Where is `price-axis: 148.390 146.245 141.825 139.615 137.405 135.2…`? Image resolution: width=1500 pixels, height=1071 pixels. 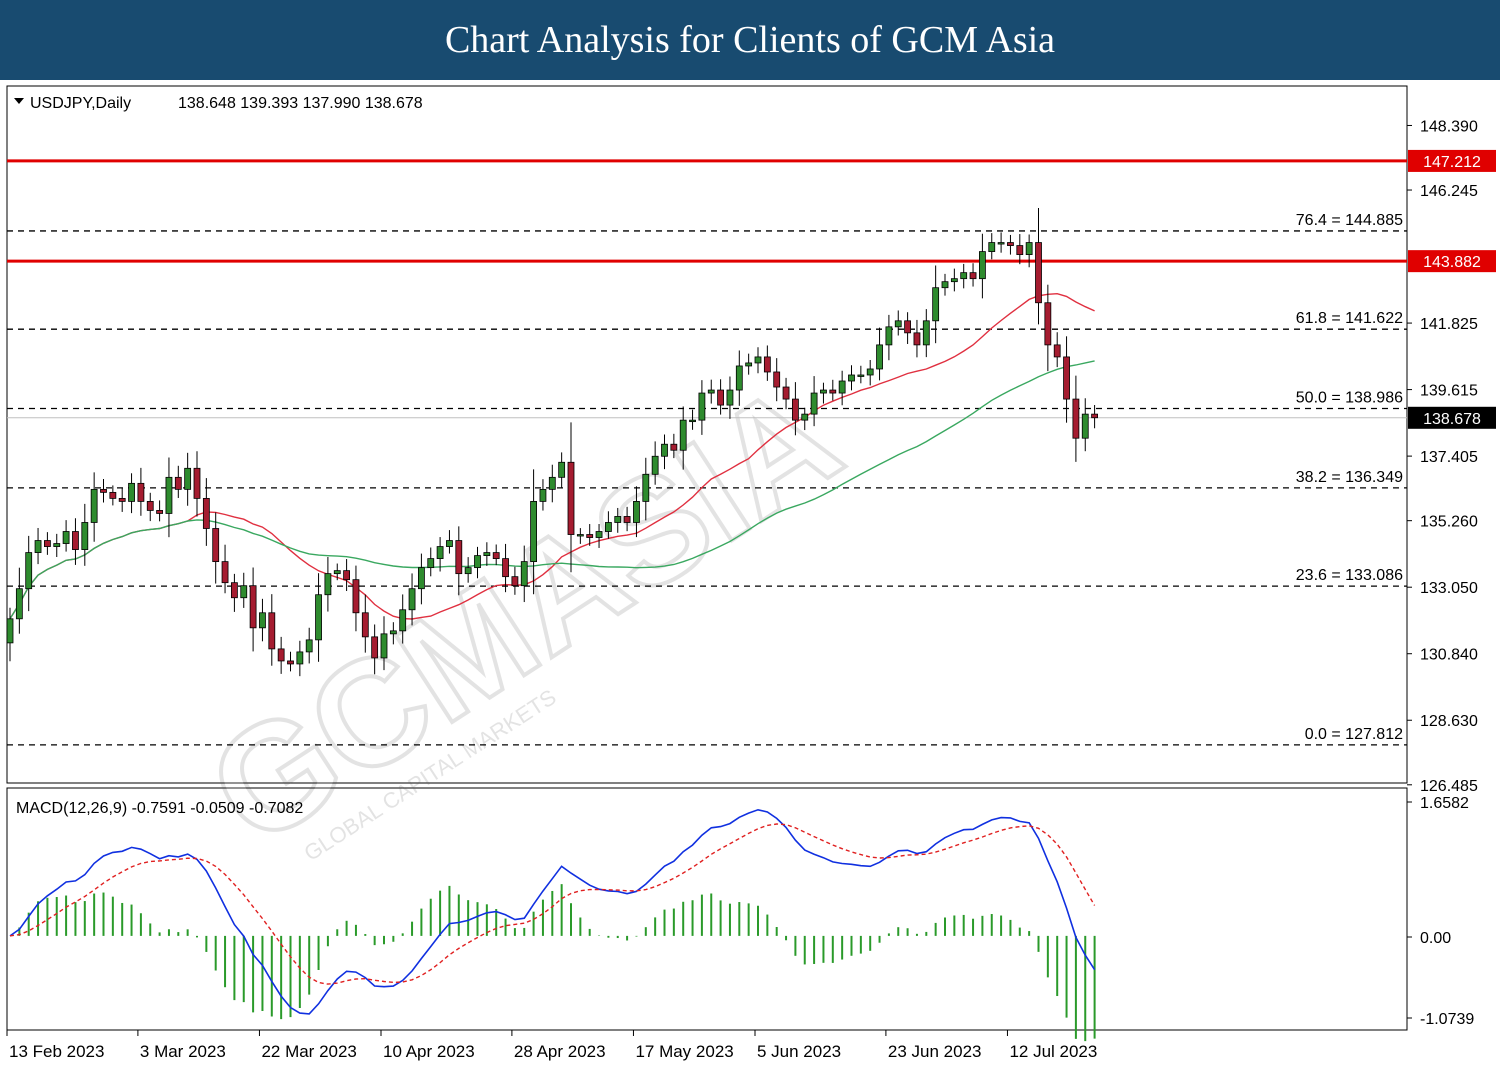
price-axis: 148.390 146.245 141.825 139.615 137.405 135.2… is located at coordinates (1442, 456).